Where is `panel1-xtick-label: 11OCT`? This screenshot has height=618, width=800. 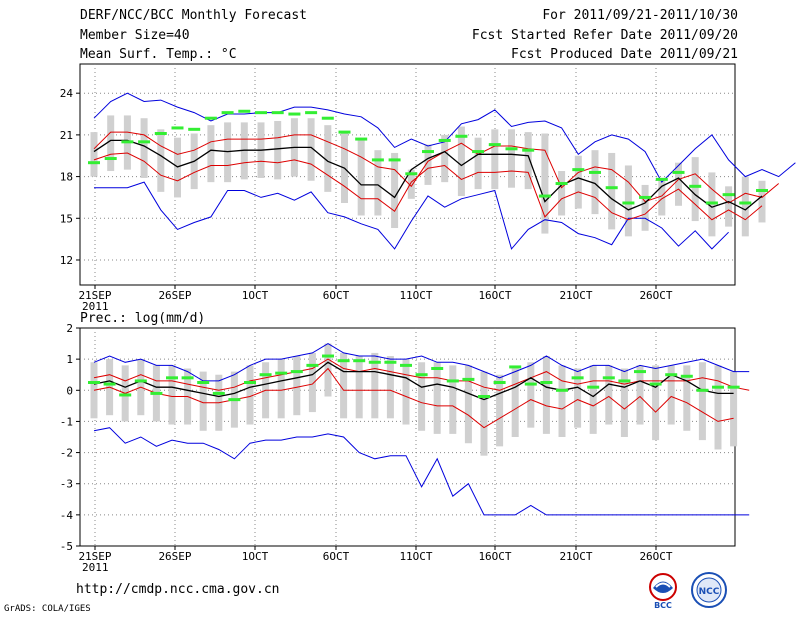 panel1-xtick-label: 11OCT is located at coordinates (415, 295).